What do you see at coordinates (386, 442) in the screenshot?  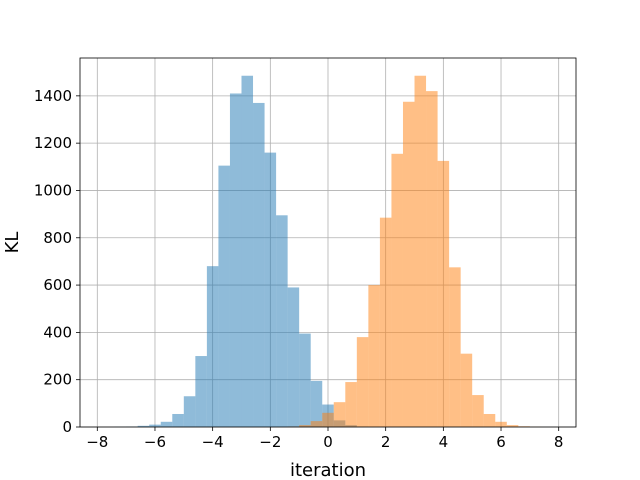 I see `x-tick-label: 2` at bounding box center [386, 442].